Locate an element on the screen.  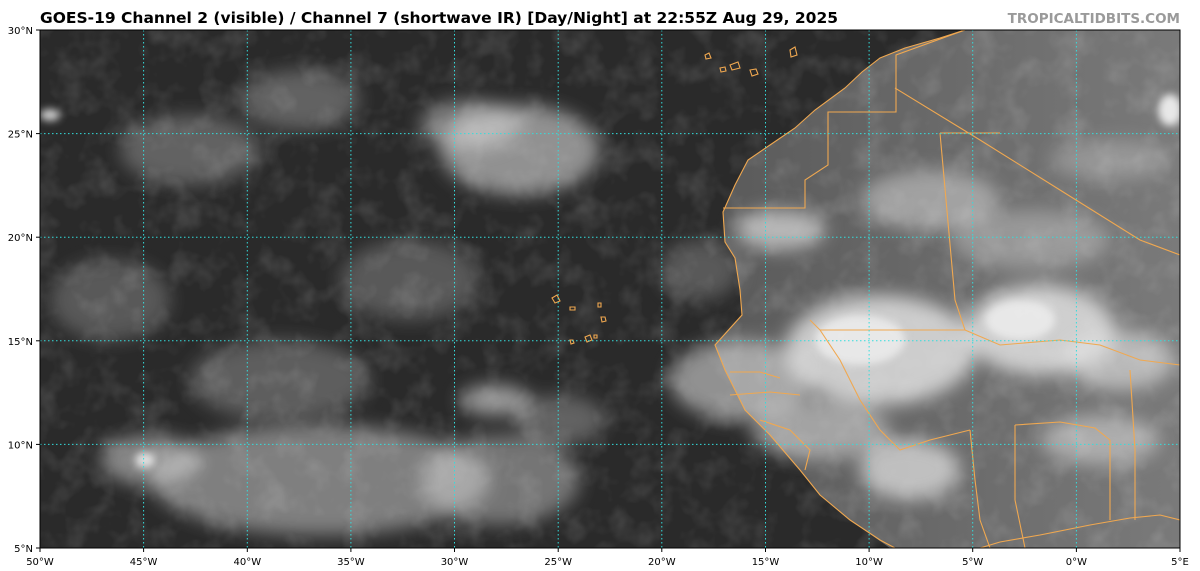
lon-tick: 45°W is located at coordinates (144, 558).